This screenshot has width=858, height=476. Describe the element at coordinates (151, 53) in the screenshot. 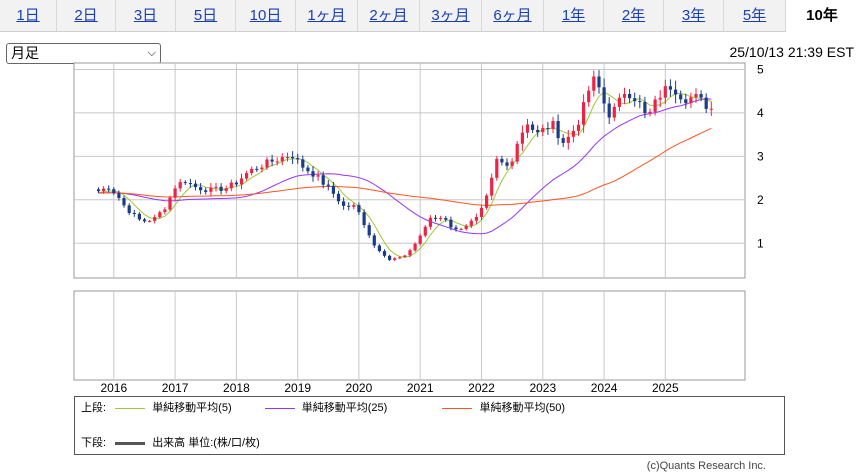

I see `chevron-down-icon: ⌵` at that location.